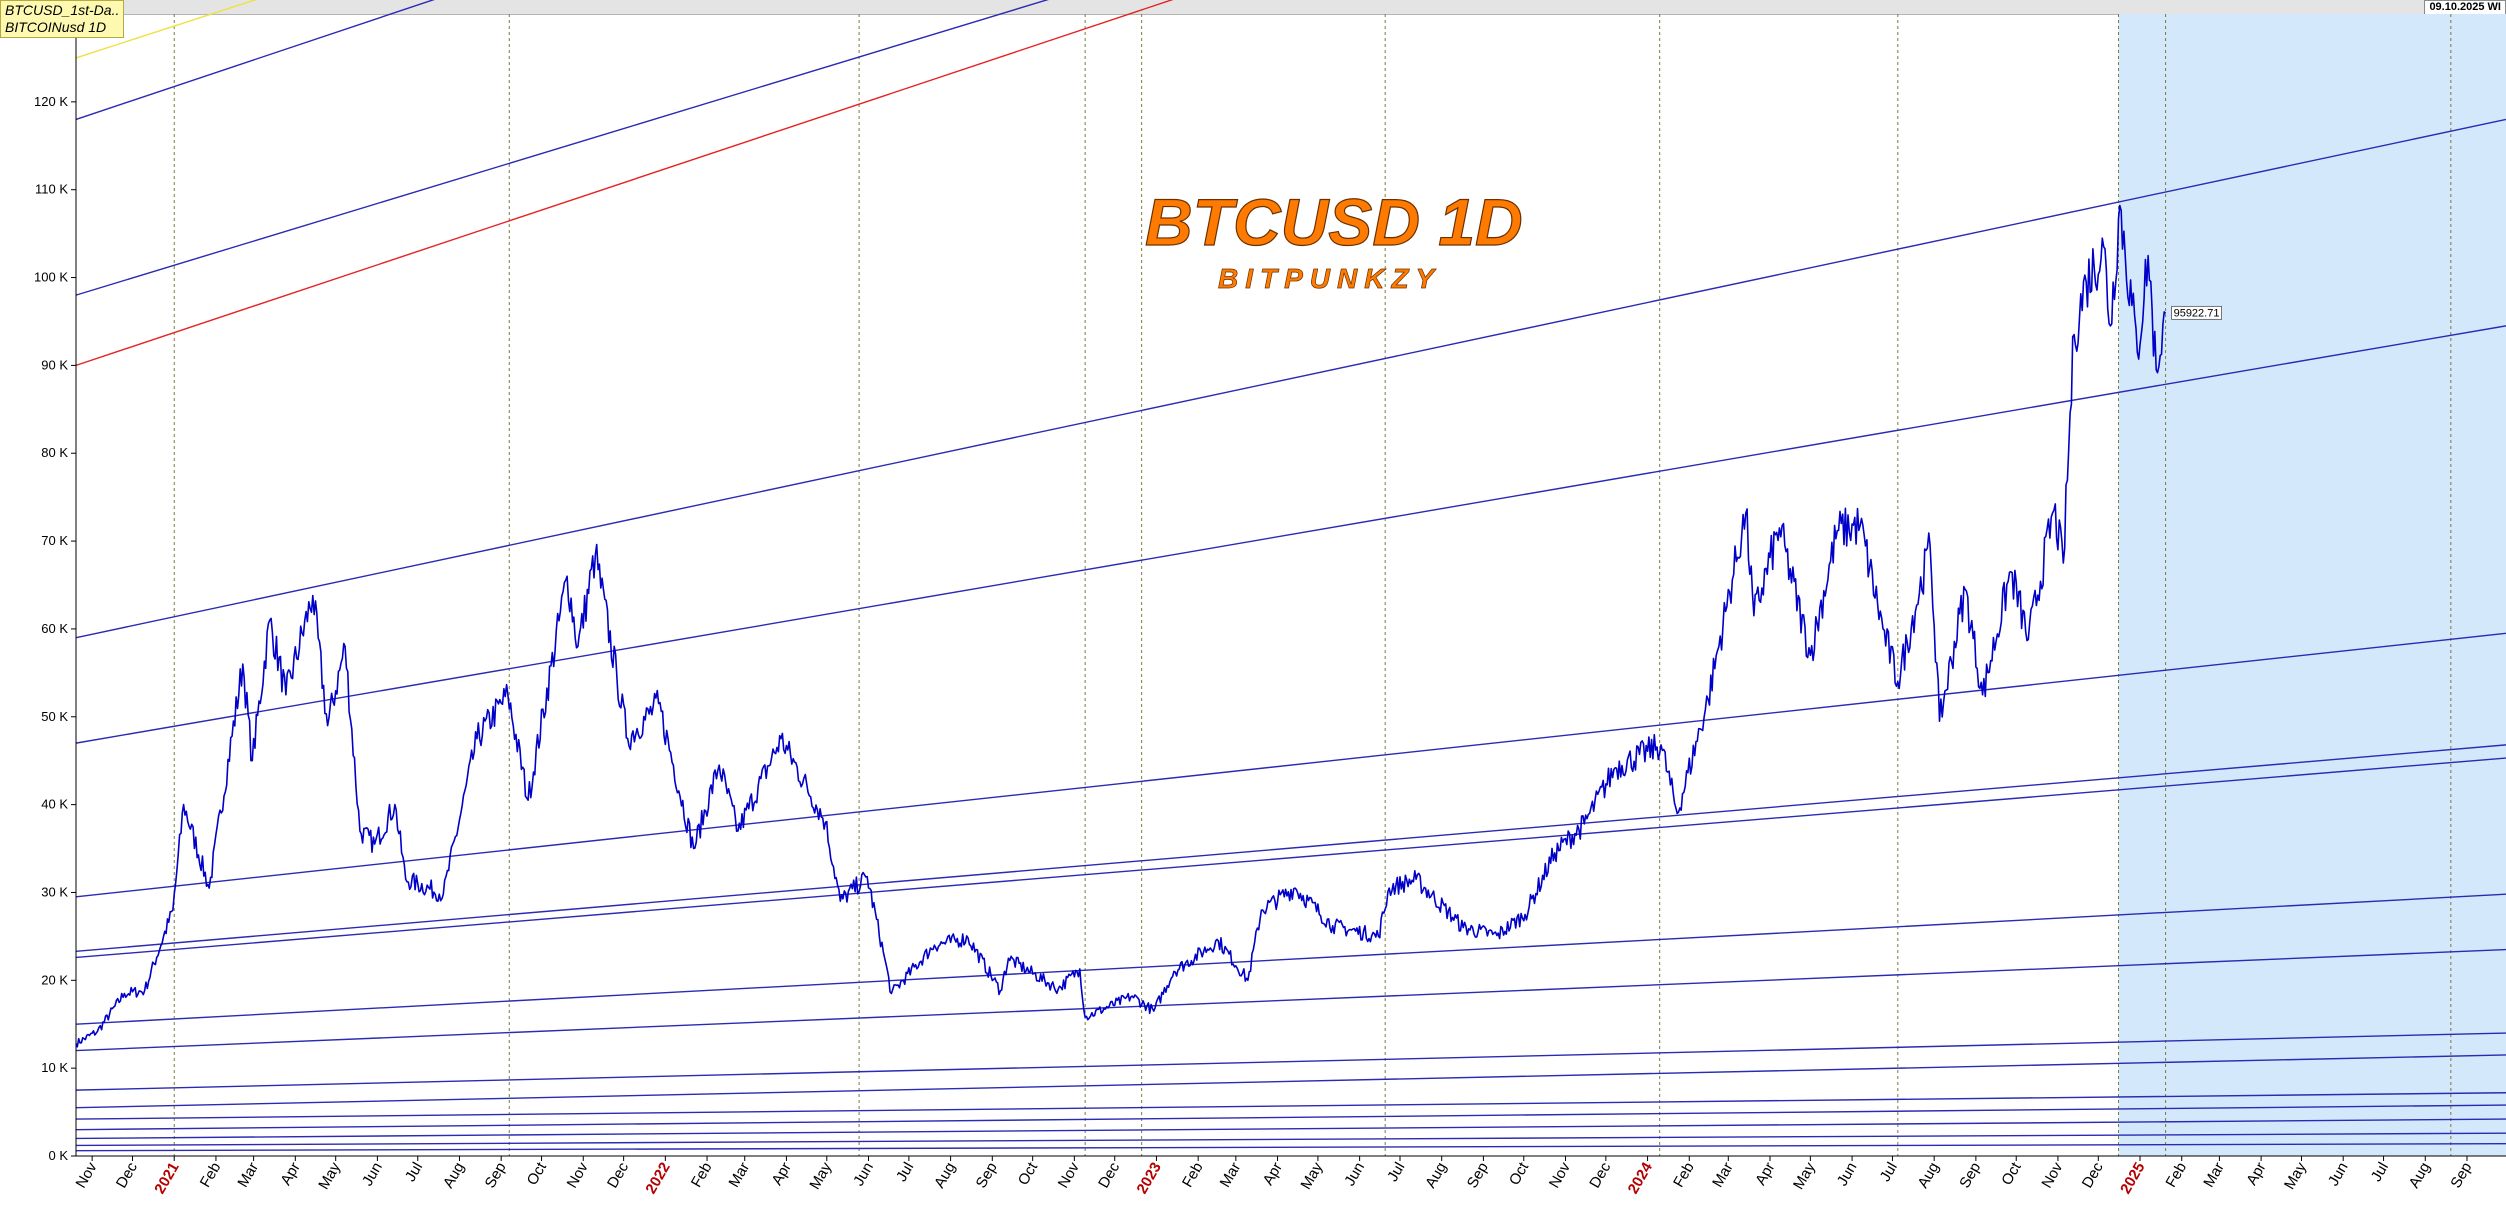  What do you see at coordinates (1253, 7) in the screenshot?
I see `top-bar: 09.10.2025 WI` at bounding box center [1253, 7].